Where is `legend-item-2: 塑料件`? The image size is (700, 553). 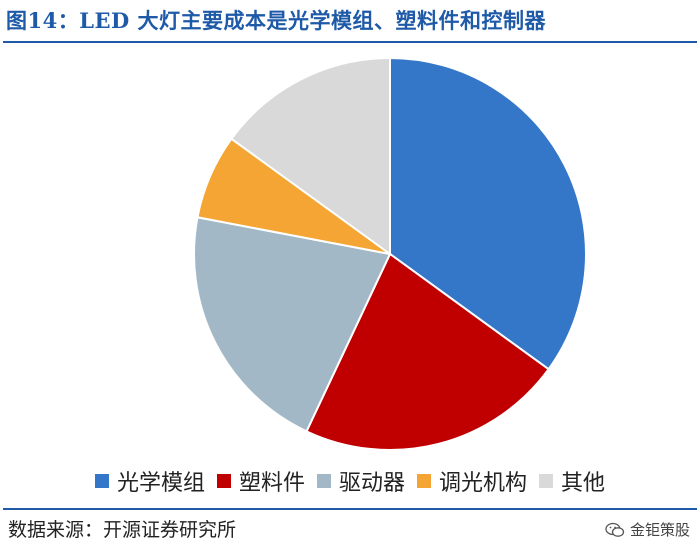
legend-item-2: 塑料件 is located at coordinates (260, 481).